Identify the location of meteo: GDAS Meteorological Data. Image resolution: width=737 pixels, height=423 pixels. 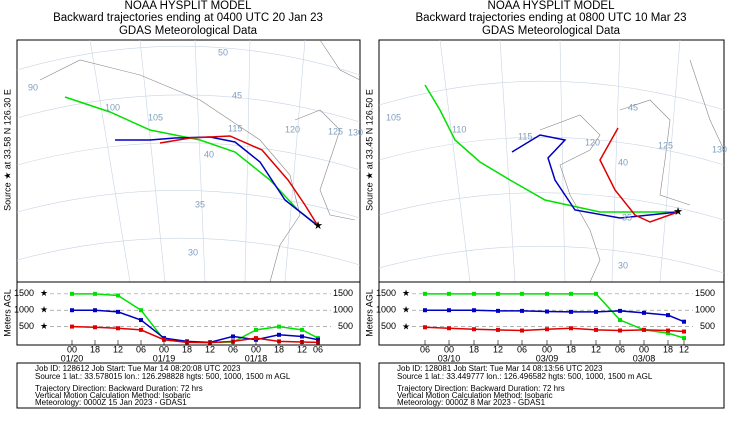
(551, 31).